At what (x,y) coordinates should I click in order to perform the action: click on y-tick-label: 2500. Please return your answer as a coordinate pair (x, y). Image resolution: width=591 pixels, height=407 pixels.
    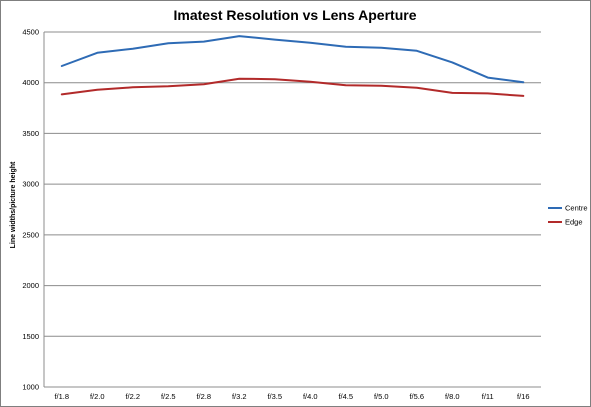
    Looking at the image, I should click on (30, 234).